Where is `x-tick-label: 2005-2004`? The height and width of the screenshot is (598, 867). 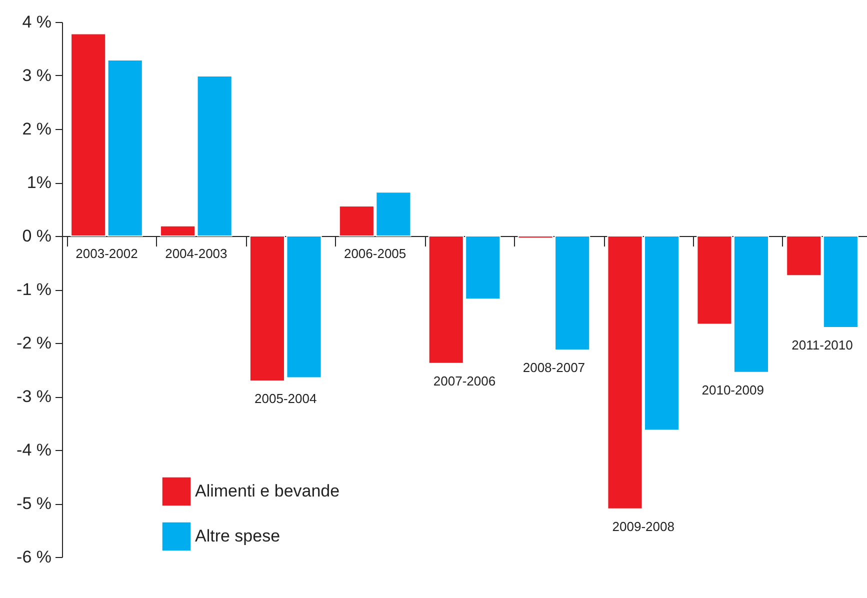
x-tick-label: 2005-2004 is located at coordinates (285, 398).